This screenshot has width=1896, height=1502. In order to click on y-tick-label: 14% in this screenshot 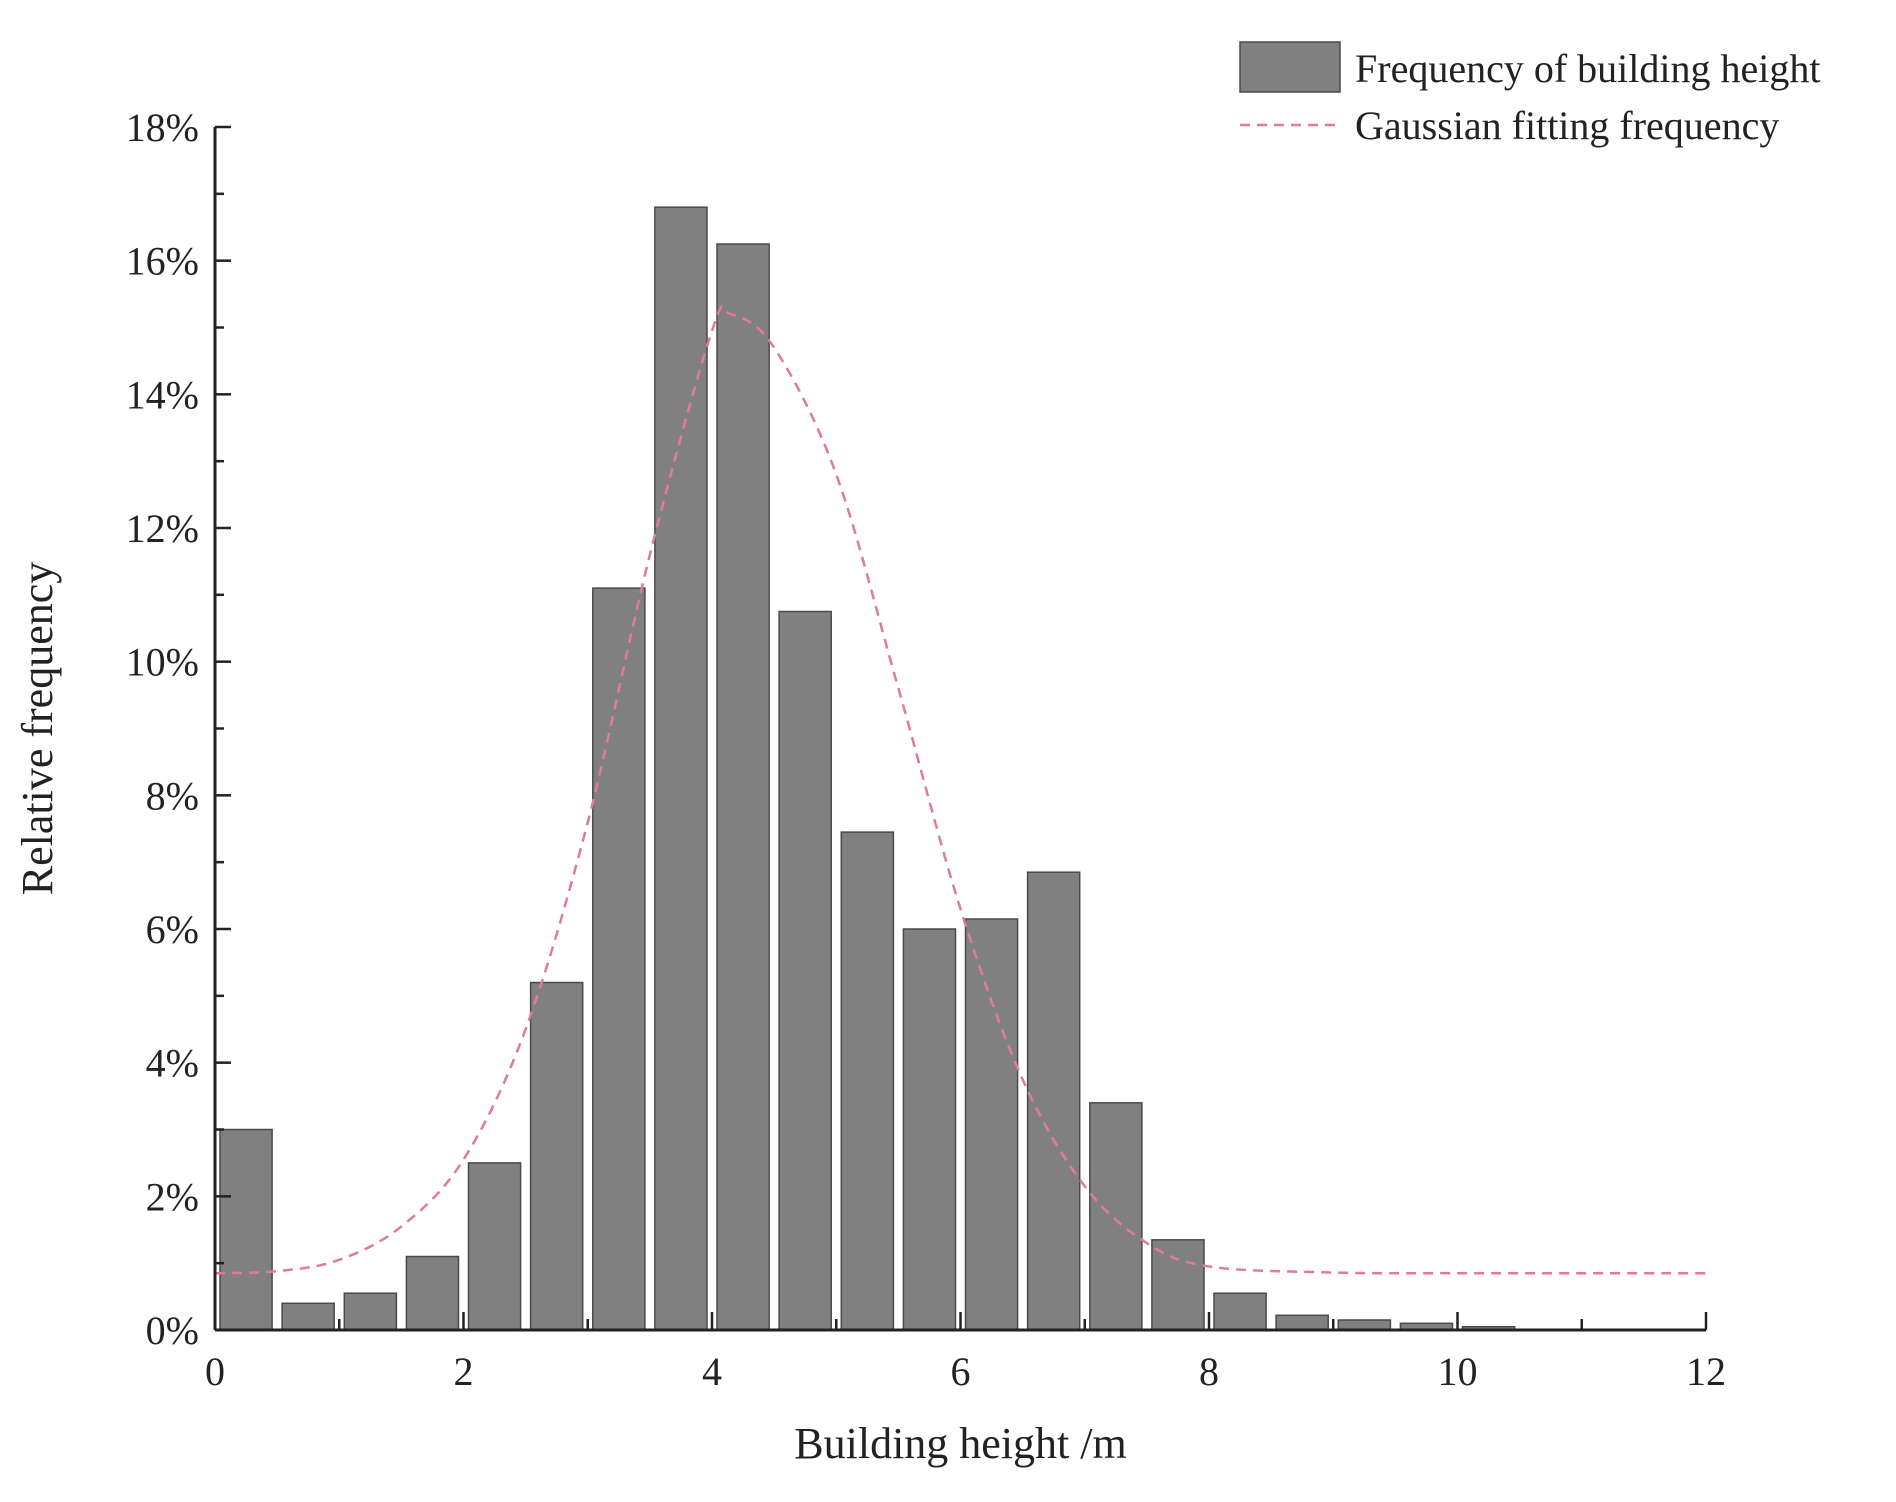, I will do `click(162, 394)`.